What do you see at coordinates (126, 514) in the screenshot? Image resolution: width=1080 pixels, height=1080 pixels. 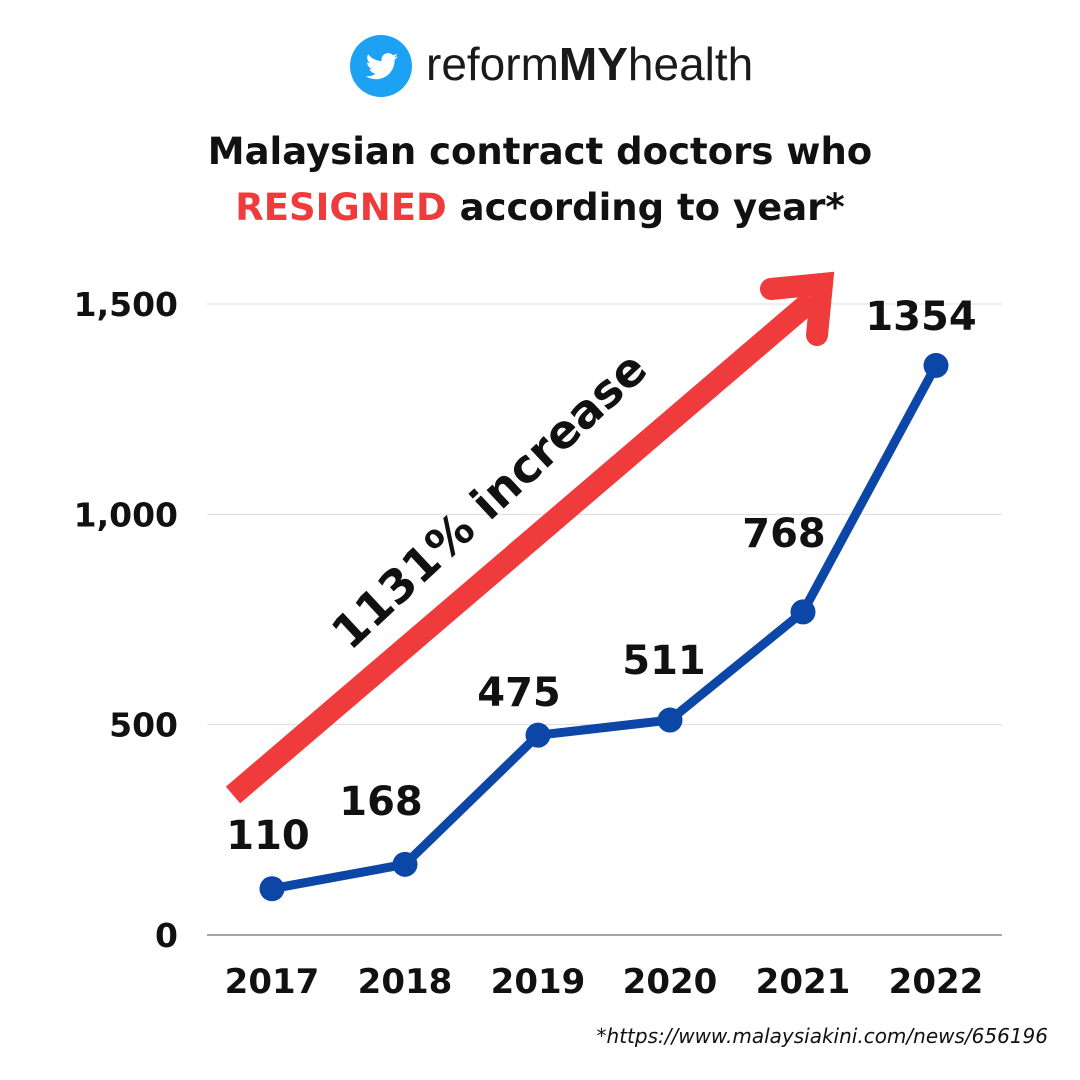 I see `y-tick-label: 1,000` at bounding box center [126, 514].